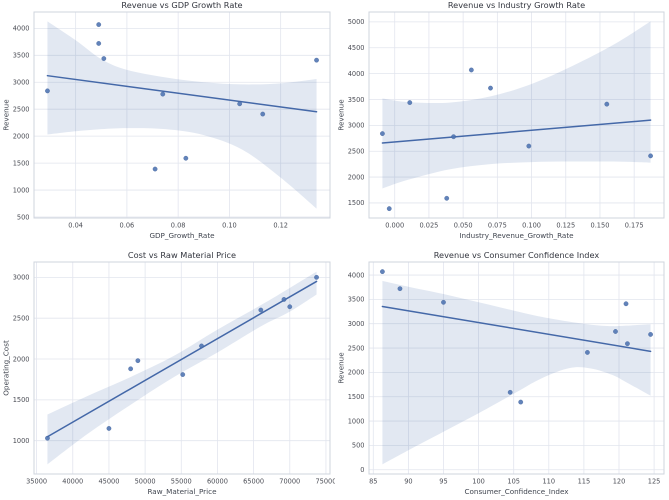  What do you see at coordinates (408, 482) in the screenshot?
I see `x-tick-label: 90` at bounding box center [408, 482].